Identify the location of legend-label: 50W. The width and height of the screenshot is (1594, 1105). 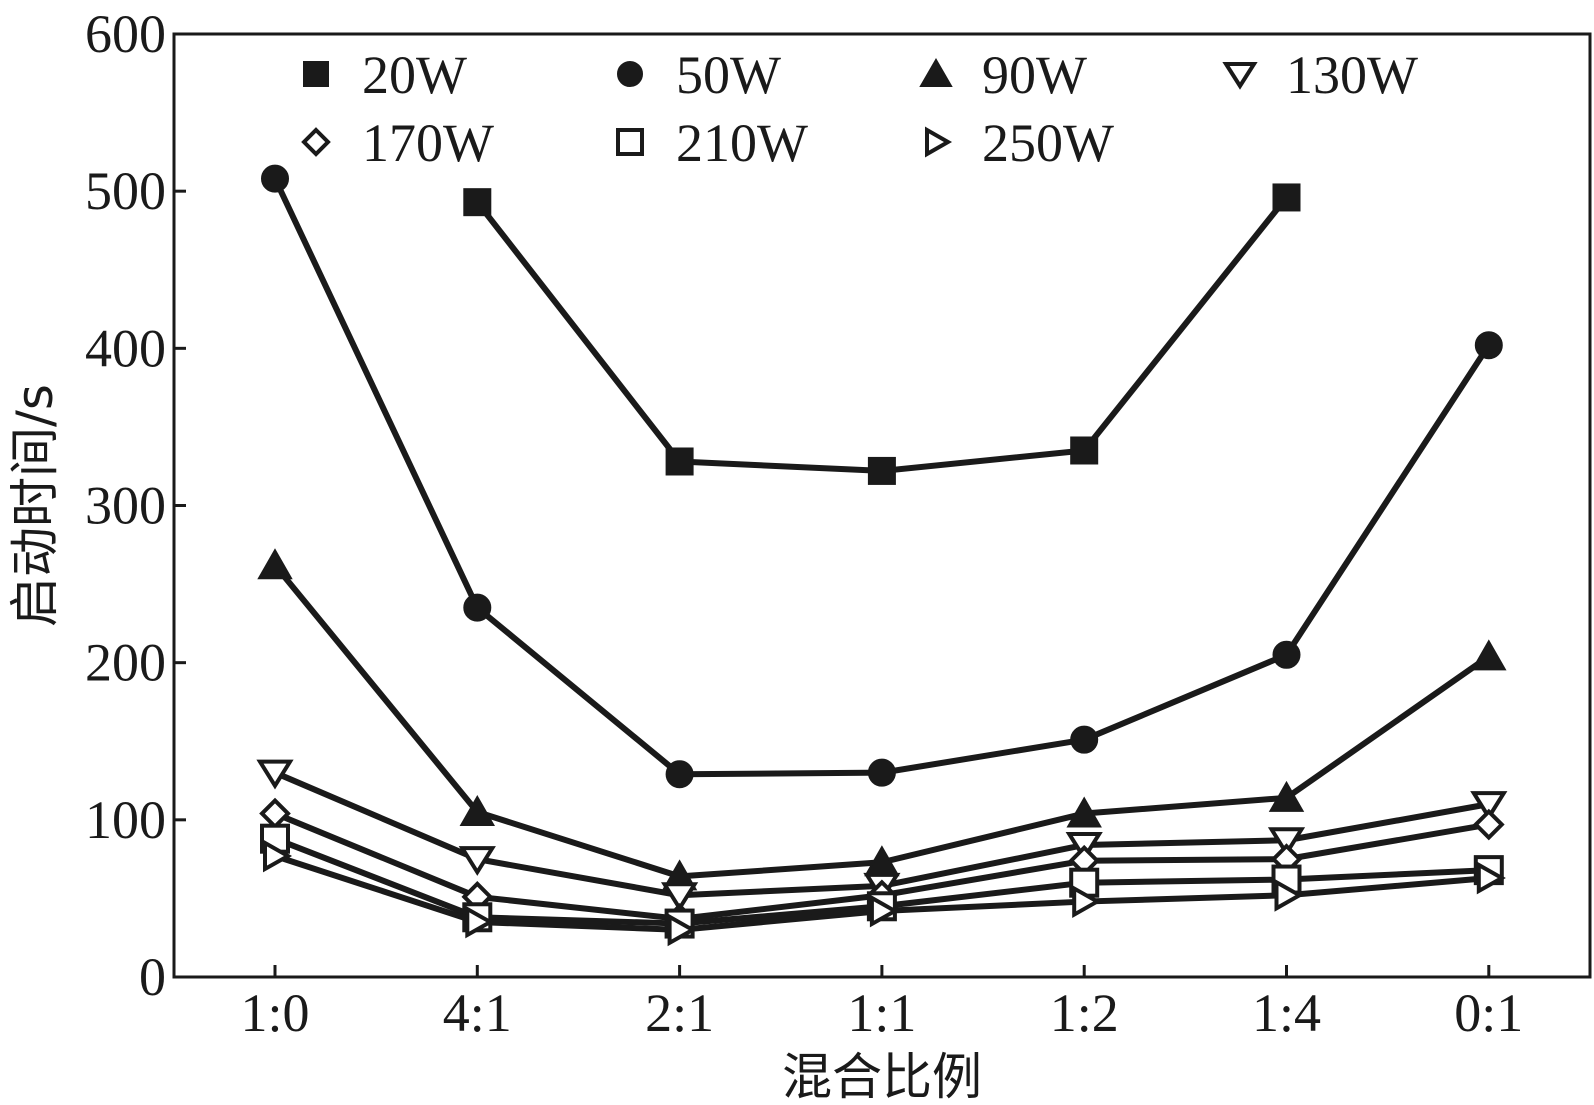
(728, 75).